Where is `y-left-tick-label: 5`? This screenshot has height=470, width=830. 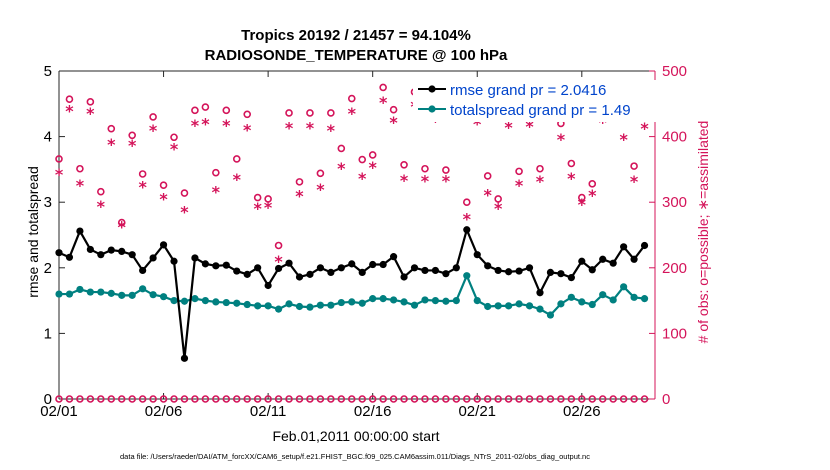 y-left-tick-label: 5 is located at coordinates (48, 71).